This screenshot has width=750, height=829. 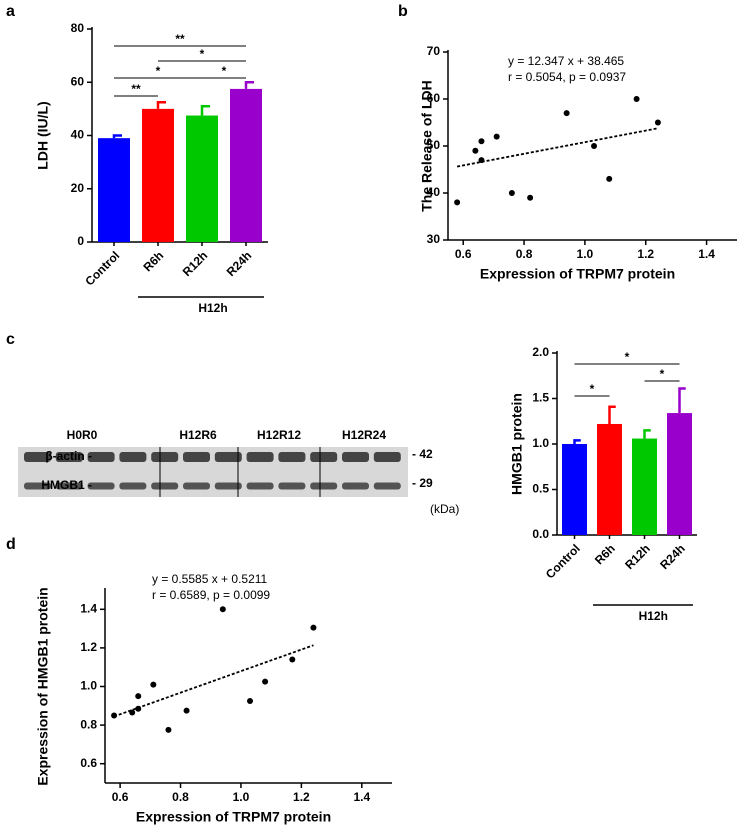 I want to click on y-tick-label: 0, so click(x=80, y=241).